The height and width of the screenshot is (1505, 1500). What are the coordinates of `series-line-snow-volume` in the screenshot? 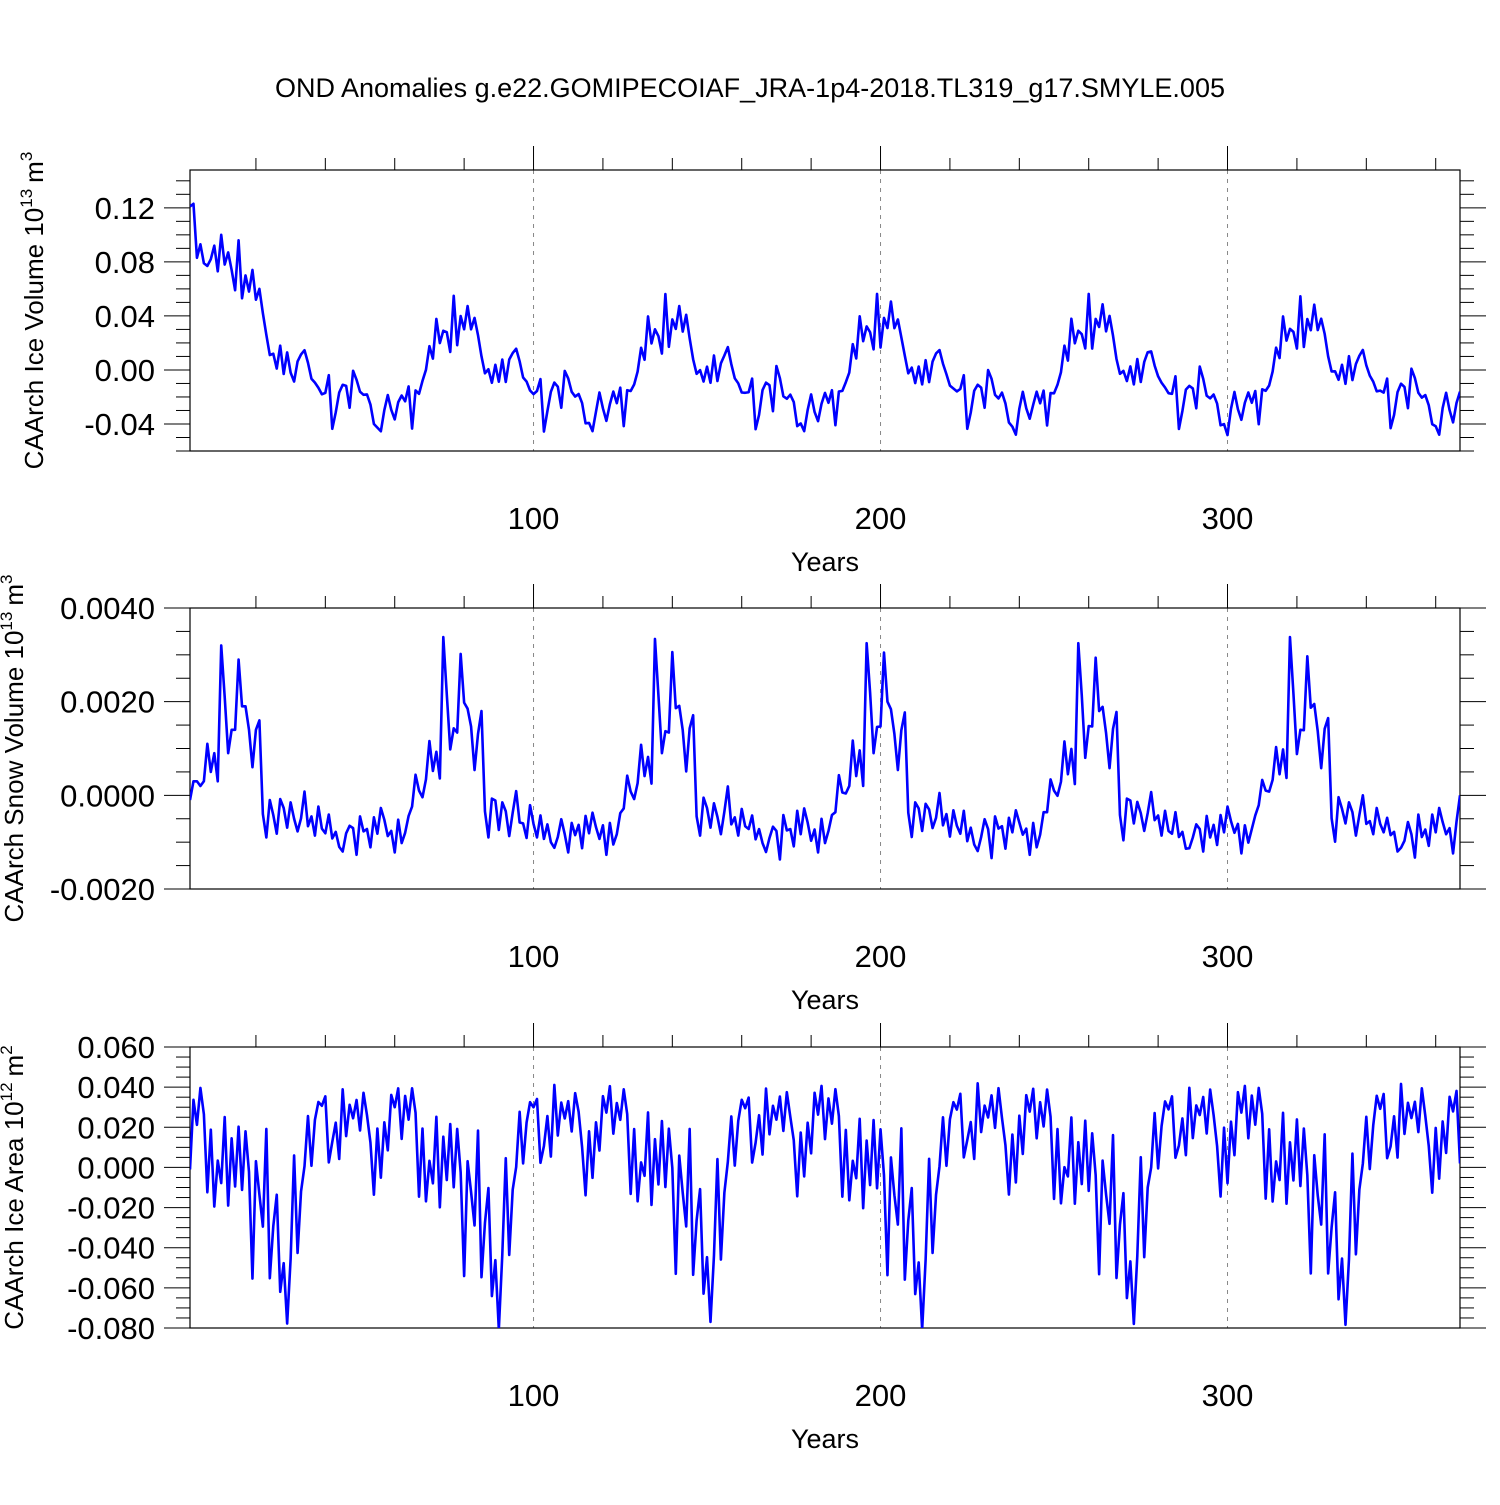 It's located at (825, 748).